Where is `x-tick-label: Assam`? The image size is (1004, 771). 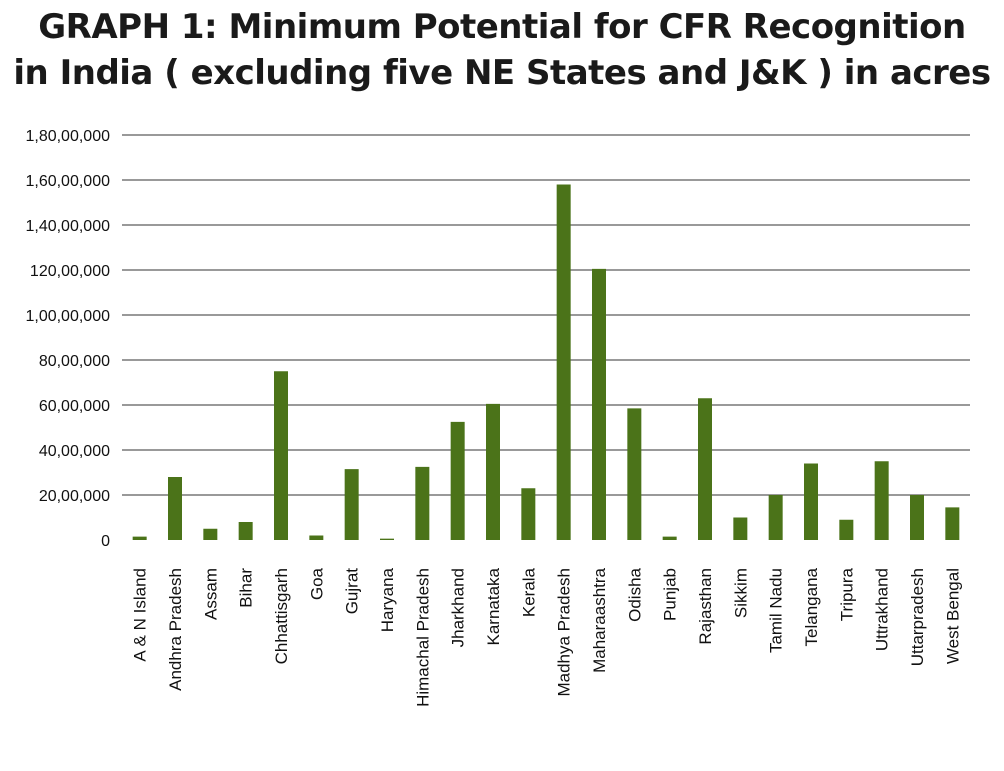
x-tick-label: Assam is located at coordinates (210, 594).